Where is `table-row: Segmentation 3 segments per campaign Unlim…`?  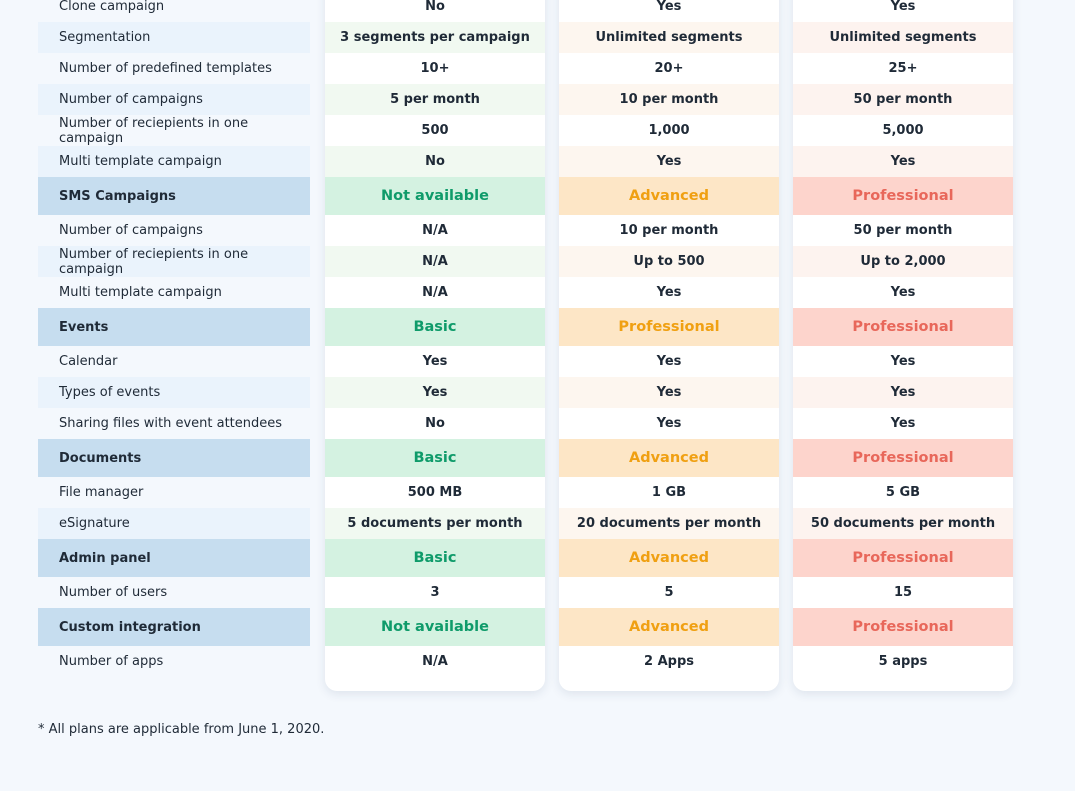 table-row: Segmentation 3 segments per campaign Unlim… is located at coordinates (525, 37).